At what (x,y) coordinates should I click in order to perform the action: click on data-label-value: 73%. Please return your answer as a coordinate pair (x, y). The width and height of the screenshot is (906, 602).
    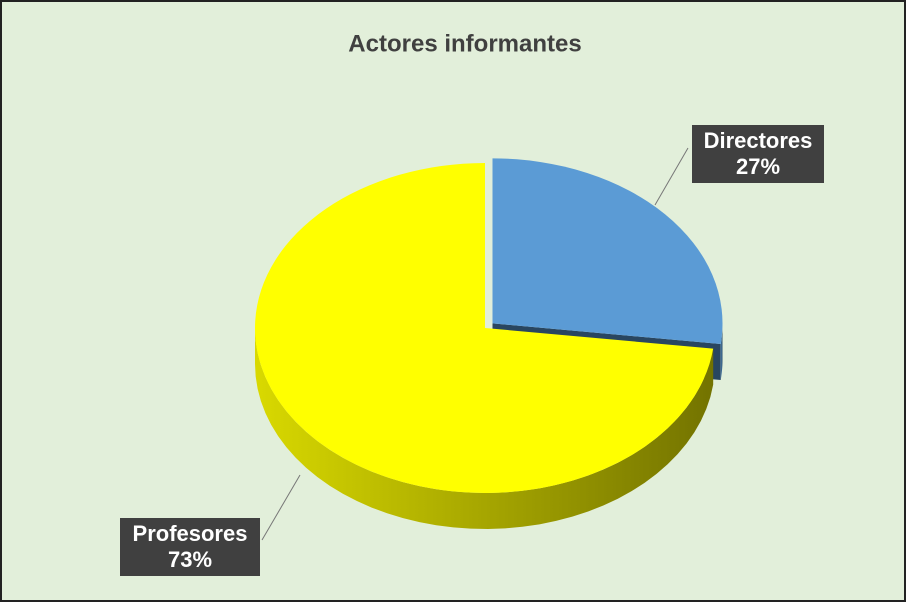
    Looking at the image, I should click on (190, 559).